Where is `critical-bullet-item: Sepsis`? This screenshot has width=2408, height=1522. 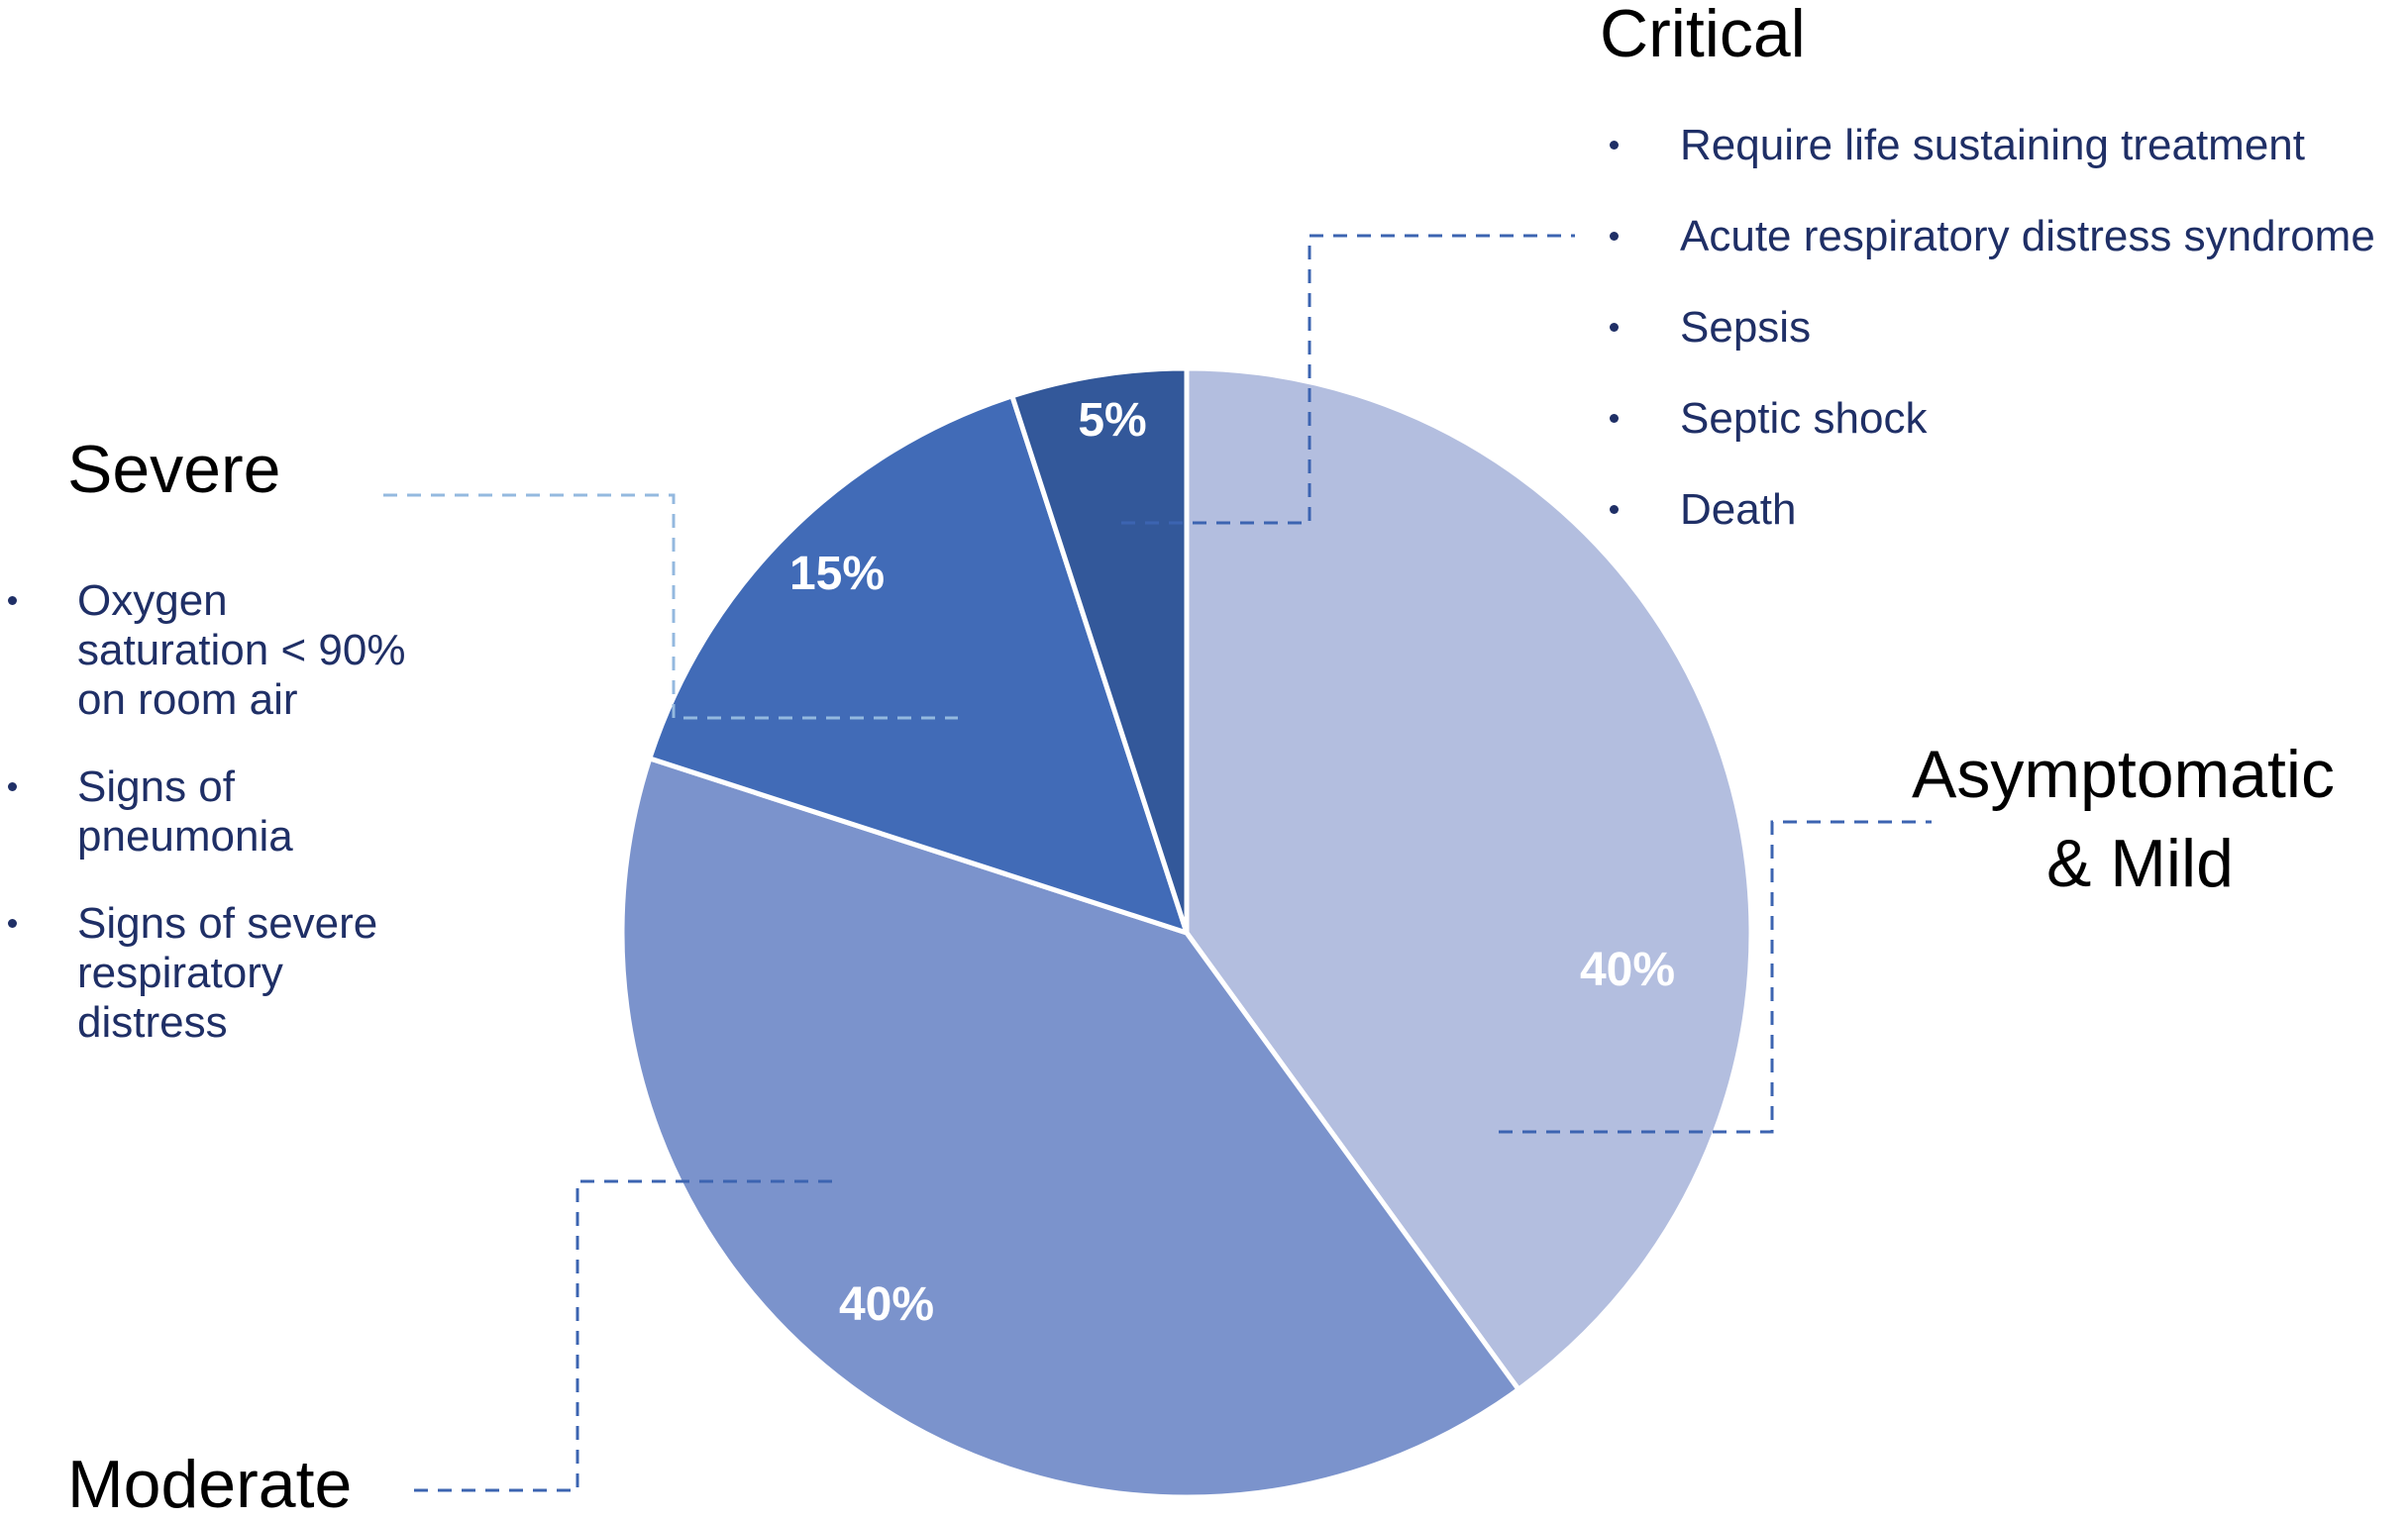 critical-bullet-item: Sepsis is located at coordinates (1990, 348).